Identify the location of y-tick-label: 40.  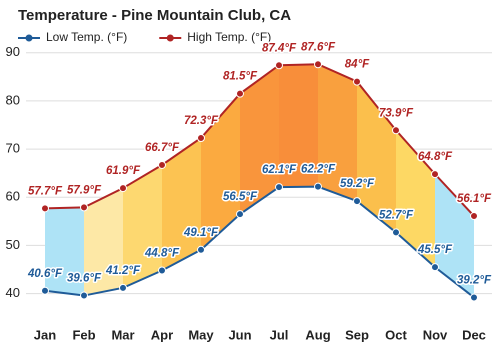
(13, 292).